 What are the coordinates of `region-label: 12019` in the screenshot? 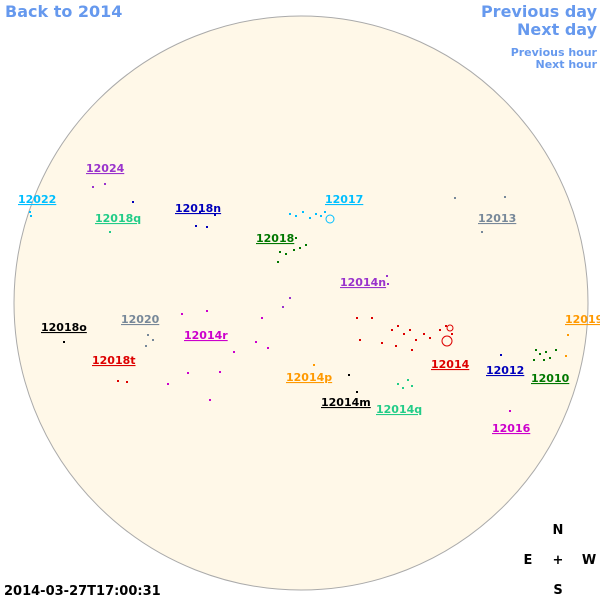 It's located at (582, 319).